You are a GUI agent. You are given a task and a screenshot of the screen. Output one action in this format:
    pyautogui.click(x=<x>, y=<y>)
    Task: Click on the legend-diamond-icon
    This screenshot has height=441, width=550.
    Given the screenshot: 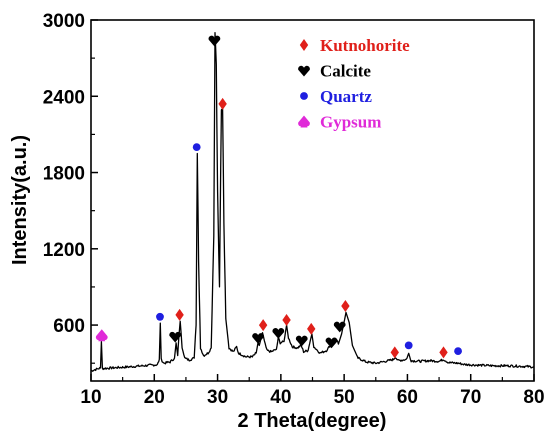 What is the action you would take?
    pyautogui.click(x=304, y=45)
    